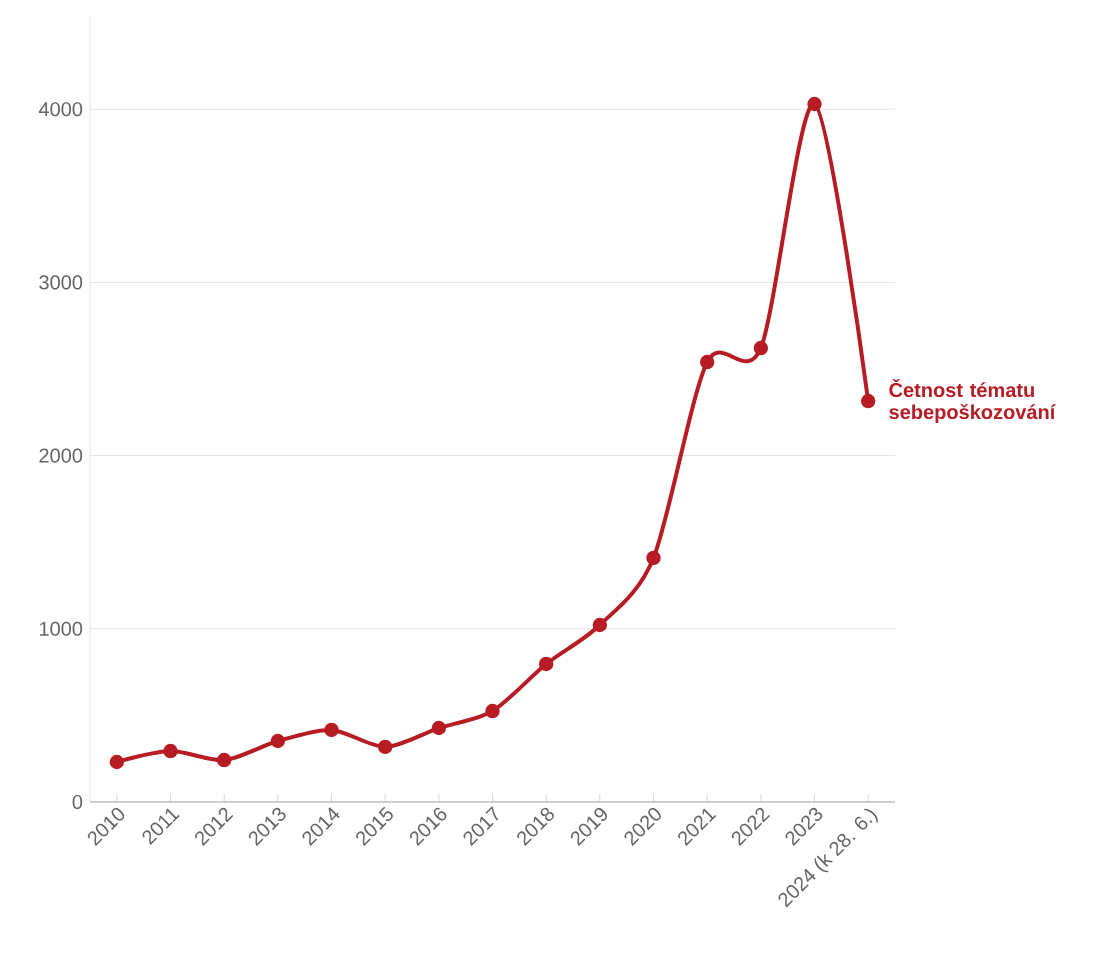 The image size is (1117, 956). I want to click on series-label: Četnost tématu sebepoškozování, so click(972, 401).